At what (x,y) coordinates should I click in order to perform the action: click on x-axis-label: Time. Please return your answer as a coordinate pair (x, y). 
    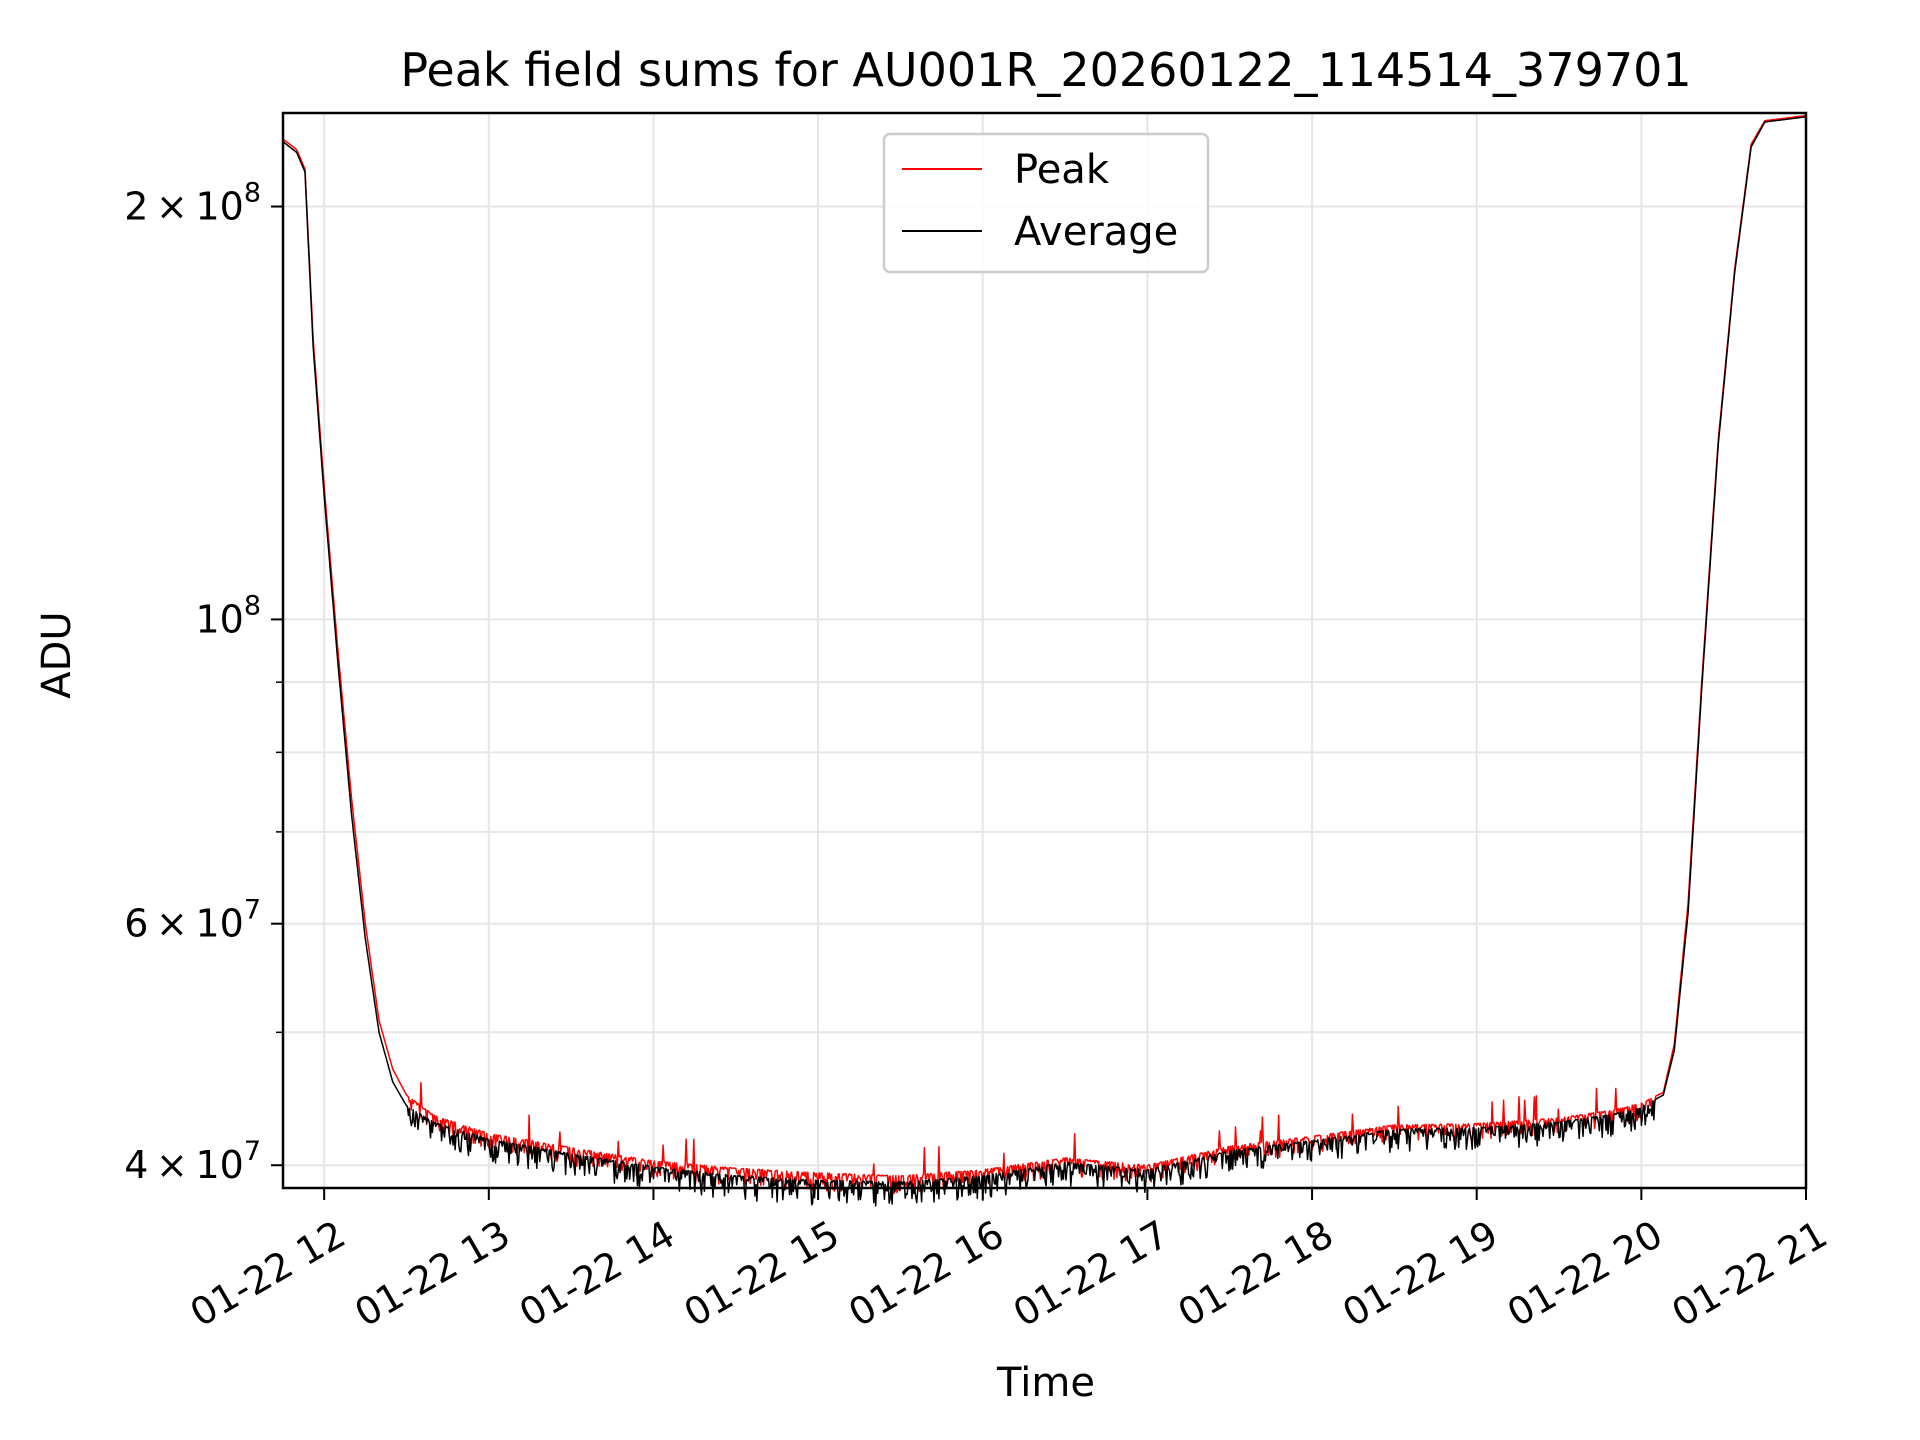
    Looking at the image, I should click on (1045, 1383).